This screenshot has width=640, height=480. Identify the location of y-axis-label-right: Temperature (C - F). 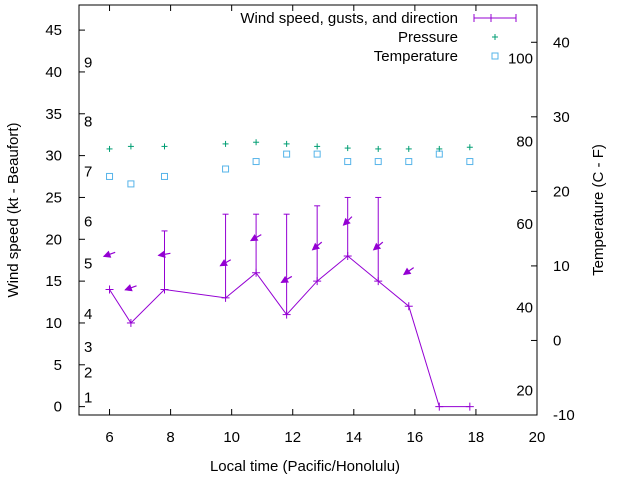
(598, 210).